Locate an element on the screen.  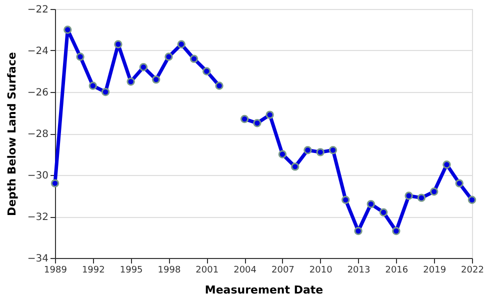
x-axis-title: Measurement Date is located at coordinates (264, 290).